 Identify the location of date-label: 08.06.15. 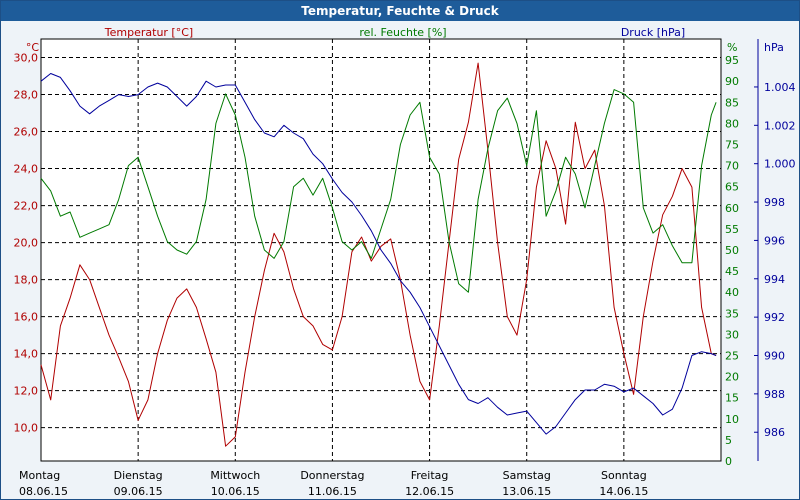
(43, 491).